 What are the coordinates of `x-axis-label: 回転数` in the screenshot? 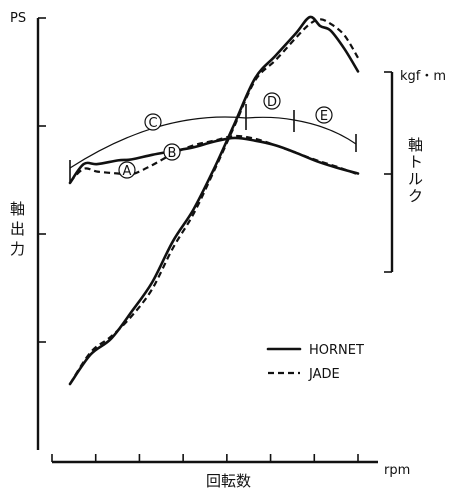 It's located at (228, 481).